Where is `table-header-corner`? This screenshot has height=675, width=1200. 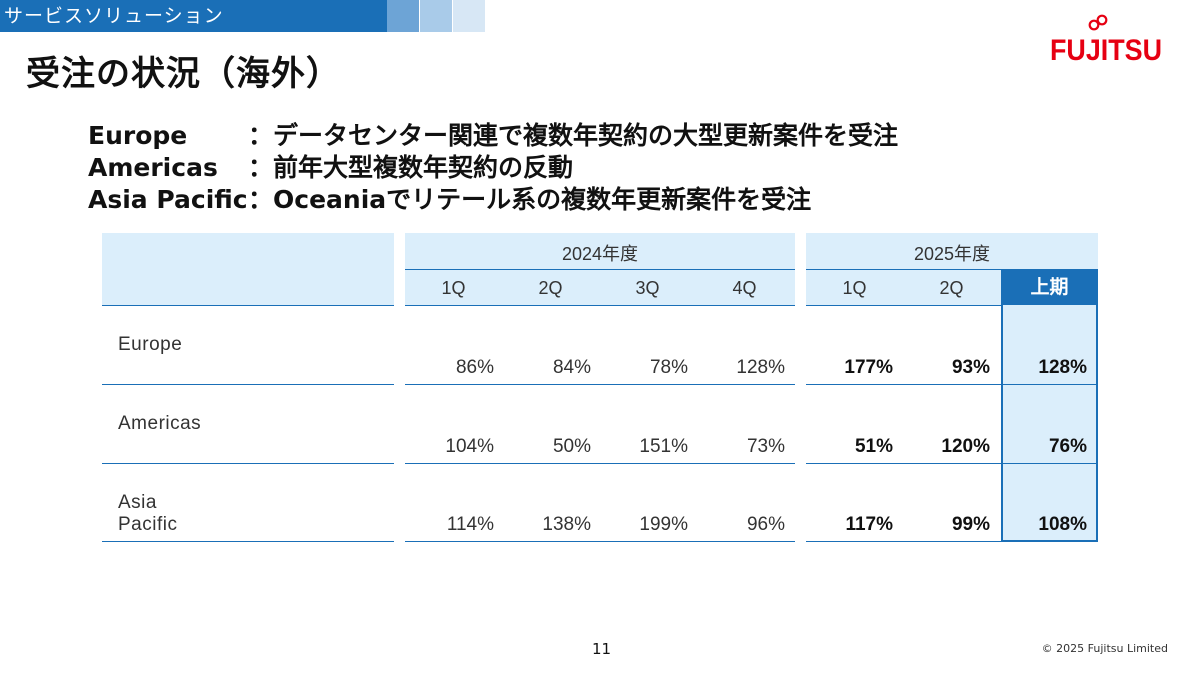
table-header-corner is located at coordinates (248, 269).